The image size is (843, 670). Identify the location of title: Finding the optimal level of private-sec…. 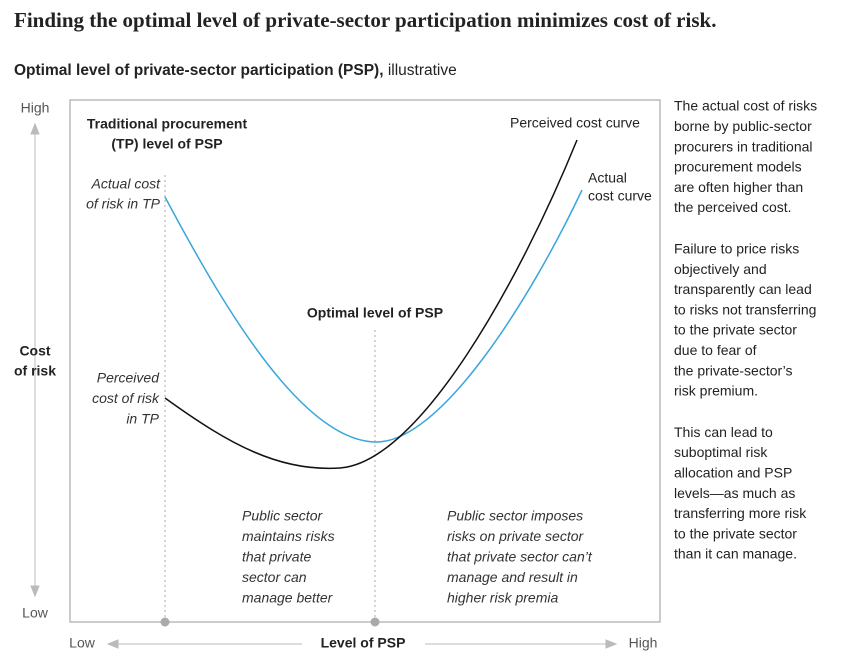
(365, 20).